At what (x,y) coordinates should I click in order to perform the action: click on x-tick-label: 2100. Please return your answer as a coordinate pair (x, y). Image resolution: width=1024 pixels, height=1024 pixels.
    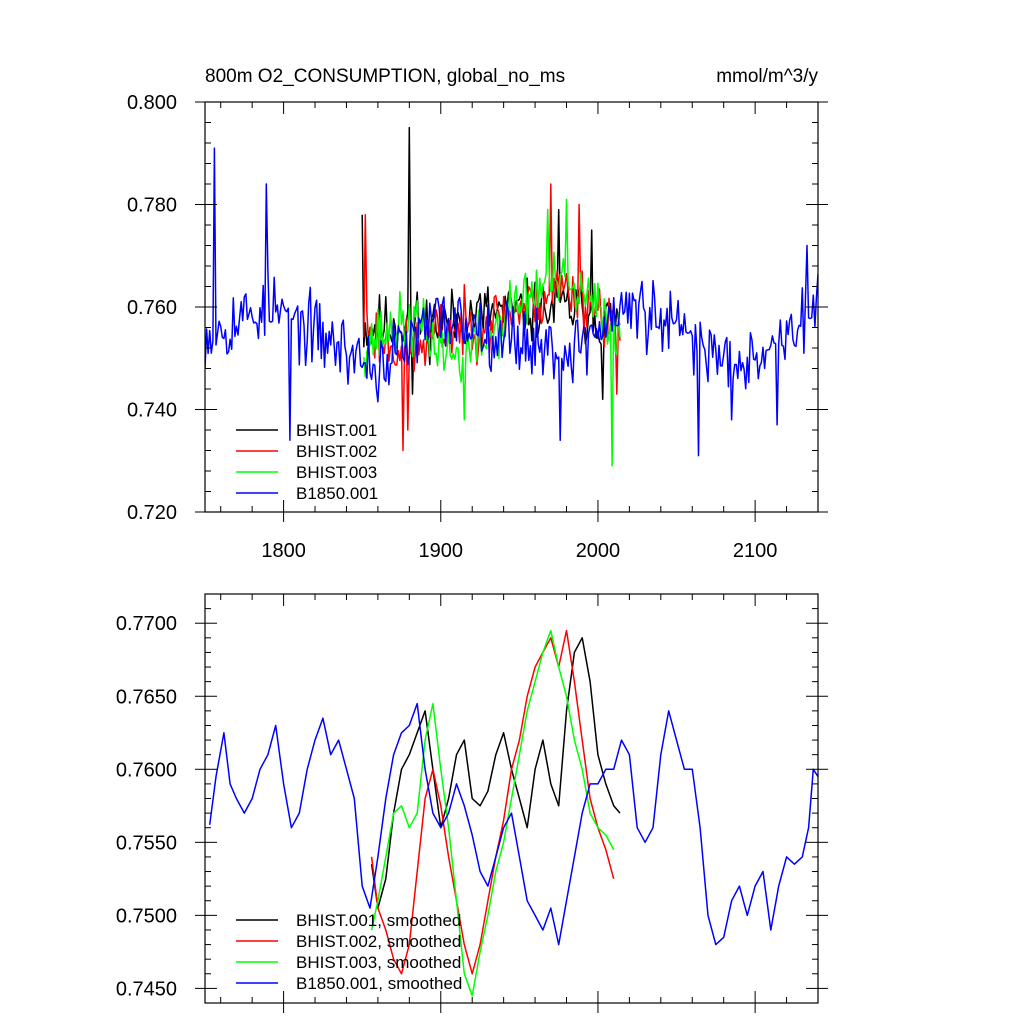
    Looking at the image, I should click on (755, 551).